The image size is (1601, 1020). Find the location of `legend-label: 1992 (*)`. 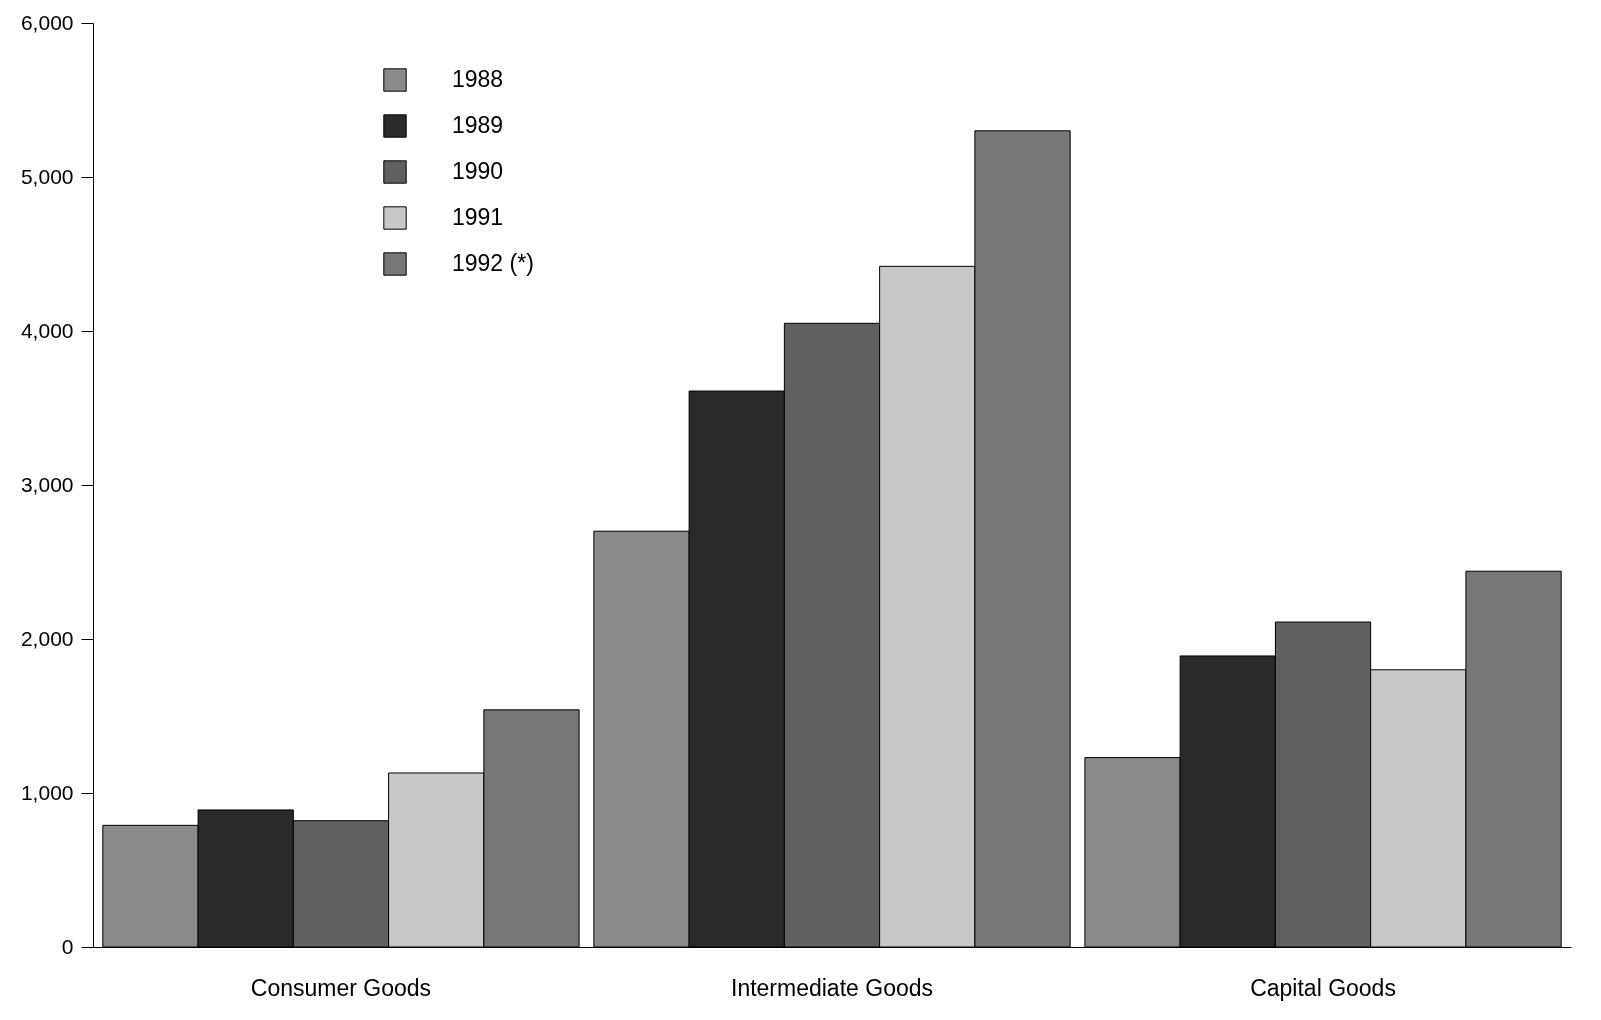

legend-label: 1992 (*) is located at coordinates (493, 263).